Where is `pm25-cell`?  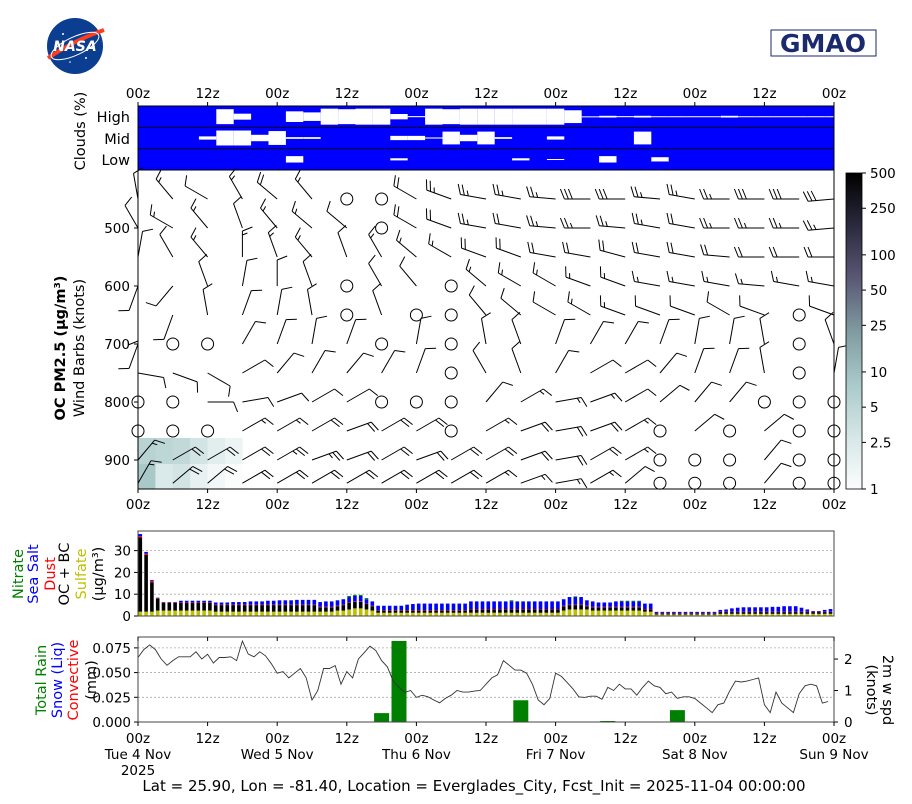
pm25-cell is located at coordinates (199, 451).